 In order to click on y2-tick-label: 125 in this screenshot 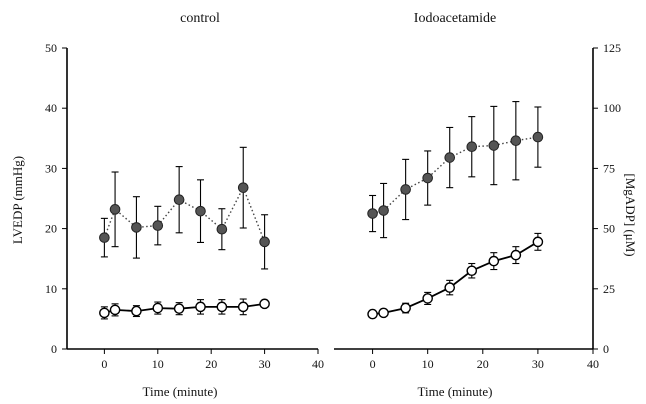, I will do `click(612, 48)`.